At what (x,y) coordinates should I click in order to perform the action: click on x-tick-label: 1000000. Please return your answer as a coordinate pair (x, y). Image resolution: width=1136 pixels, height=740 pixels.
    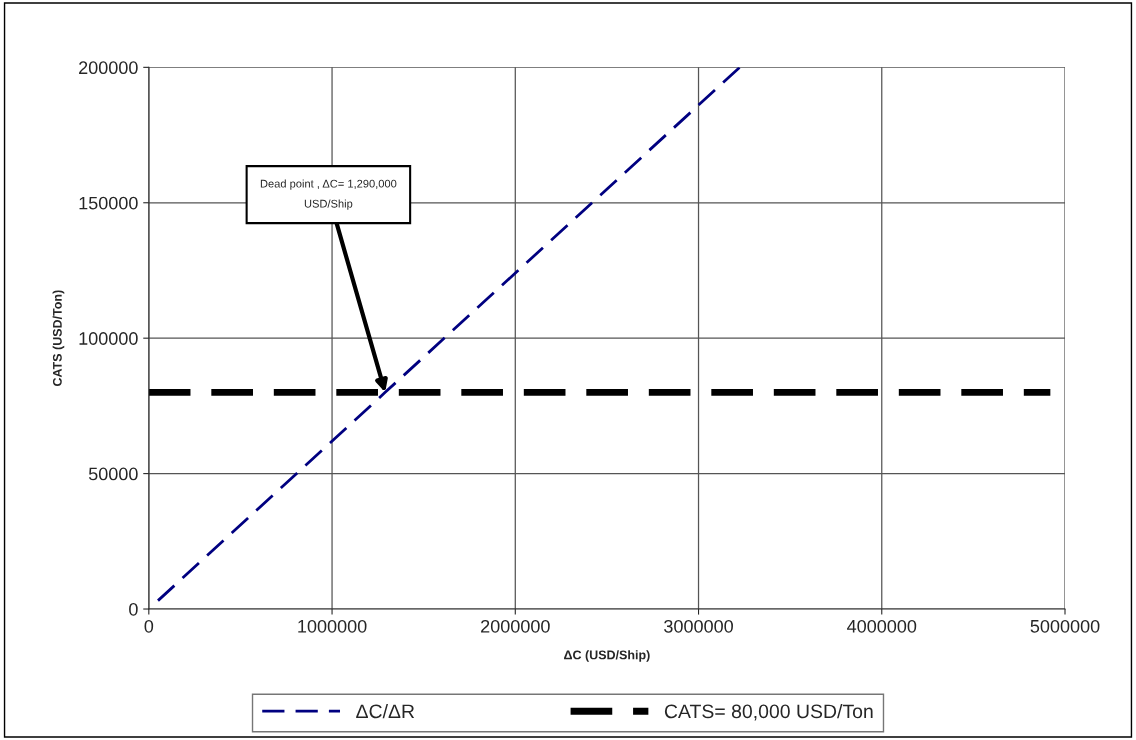
    Looking at the image, I should click on (332, 626).